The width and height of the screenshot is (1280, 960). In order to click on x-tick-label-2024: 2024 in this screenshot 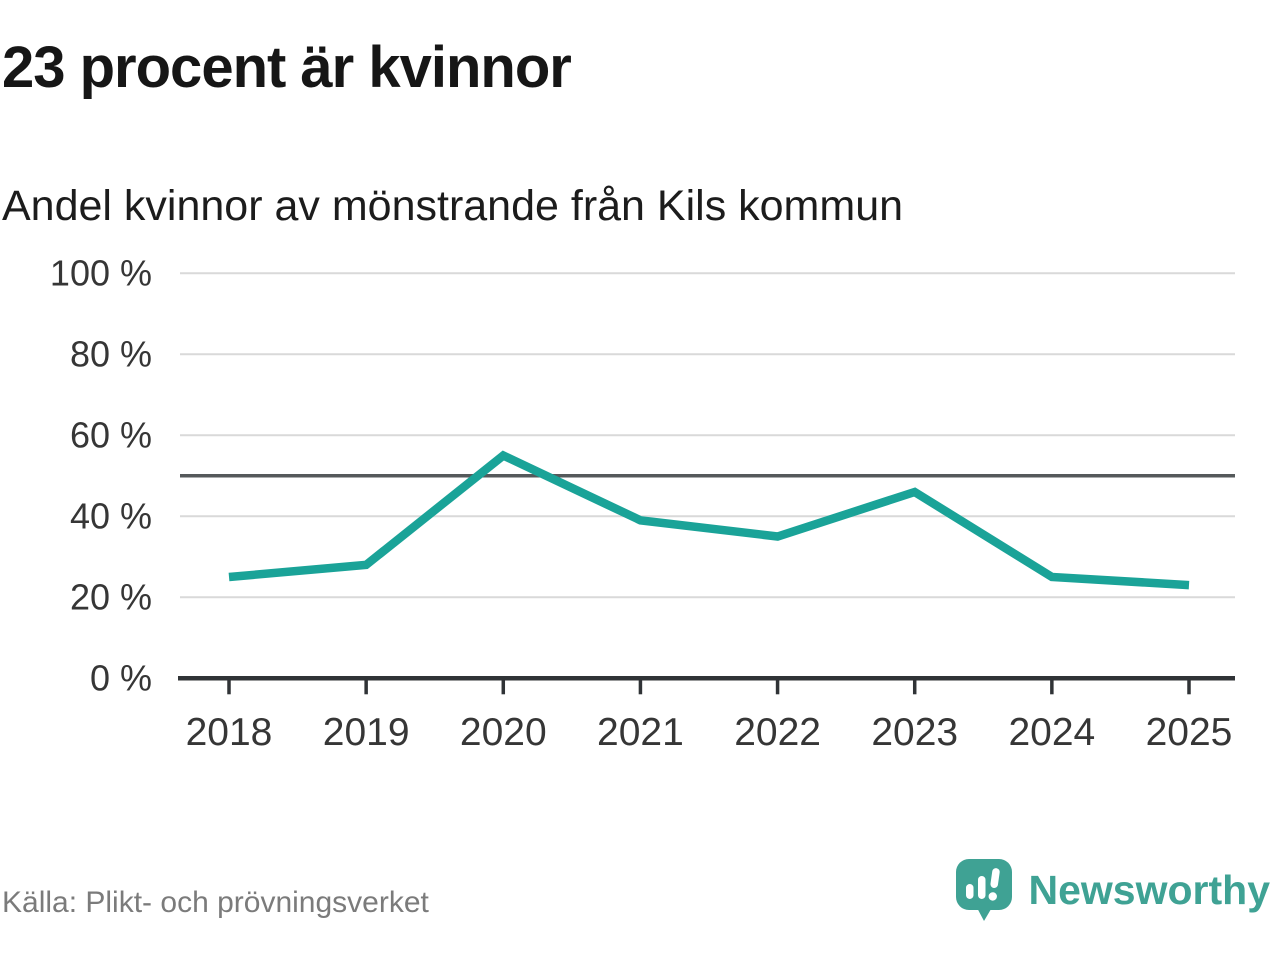, I will do `click(1051, 732)`.